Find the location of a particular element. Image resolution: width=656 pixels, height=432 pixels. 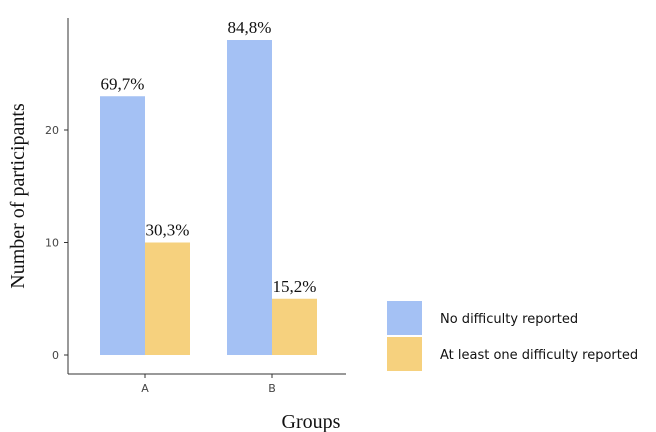

y-tick-label: 10 is located at coordinates (52, 243).